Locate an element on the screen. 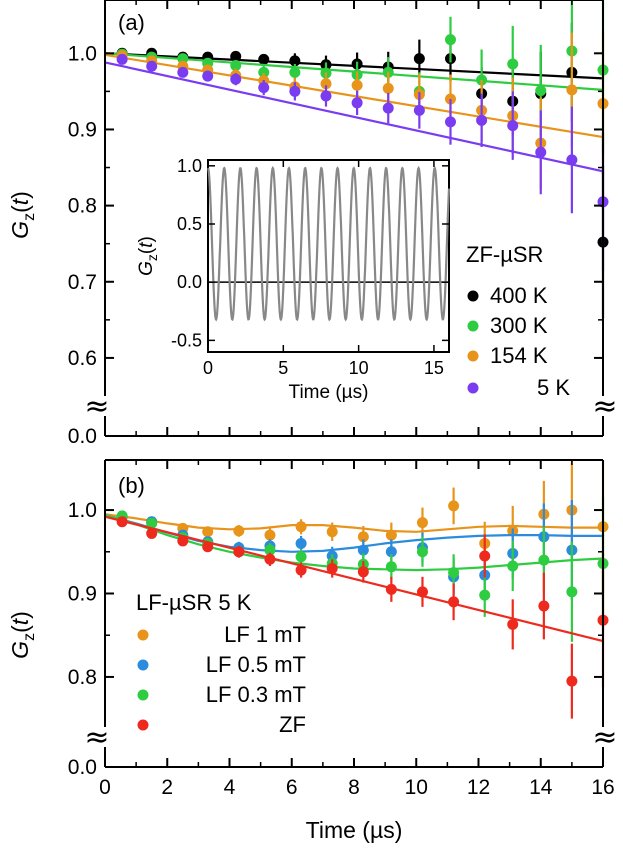 This screenshot has width=623, height=848. y-tick-label: 0.6 is located at coordinates (82, 358).